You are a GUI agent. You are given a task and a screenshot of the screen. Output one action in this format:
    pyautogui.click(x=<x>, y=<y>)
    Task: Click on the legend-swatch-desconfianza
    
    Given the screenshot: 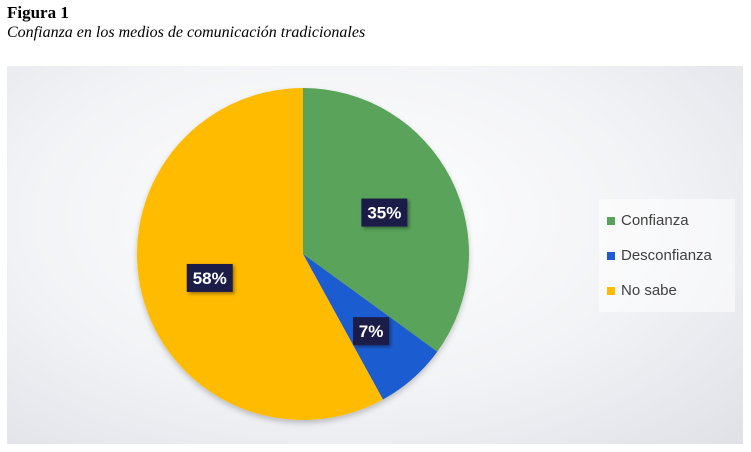 What is the action you would take?
    pyautogui.click(x=611, y=255)
    